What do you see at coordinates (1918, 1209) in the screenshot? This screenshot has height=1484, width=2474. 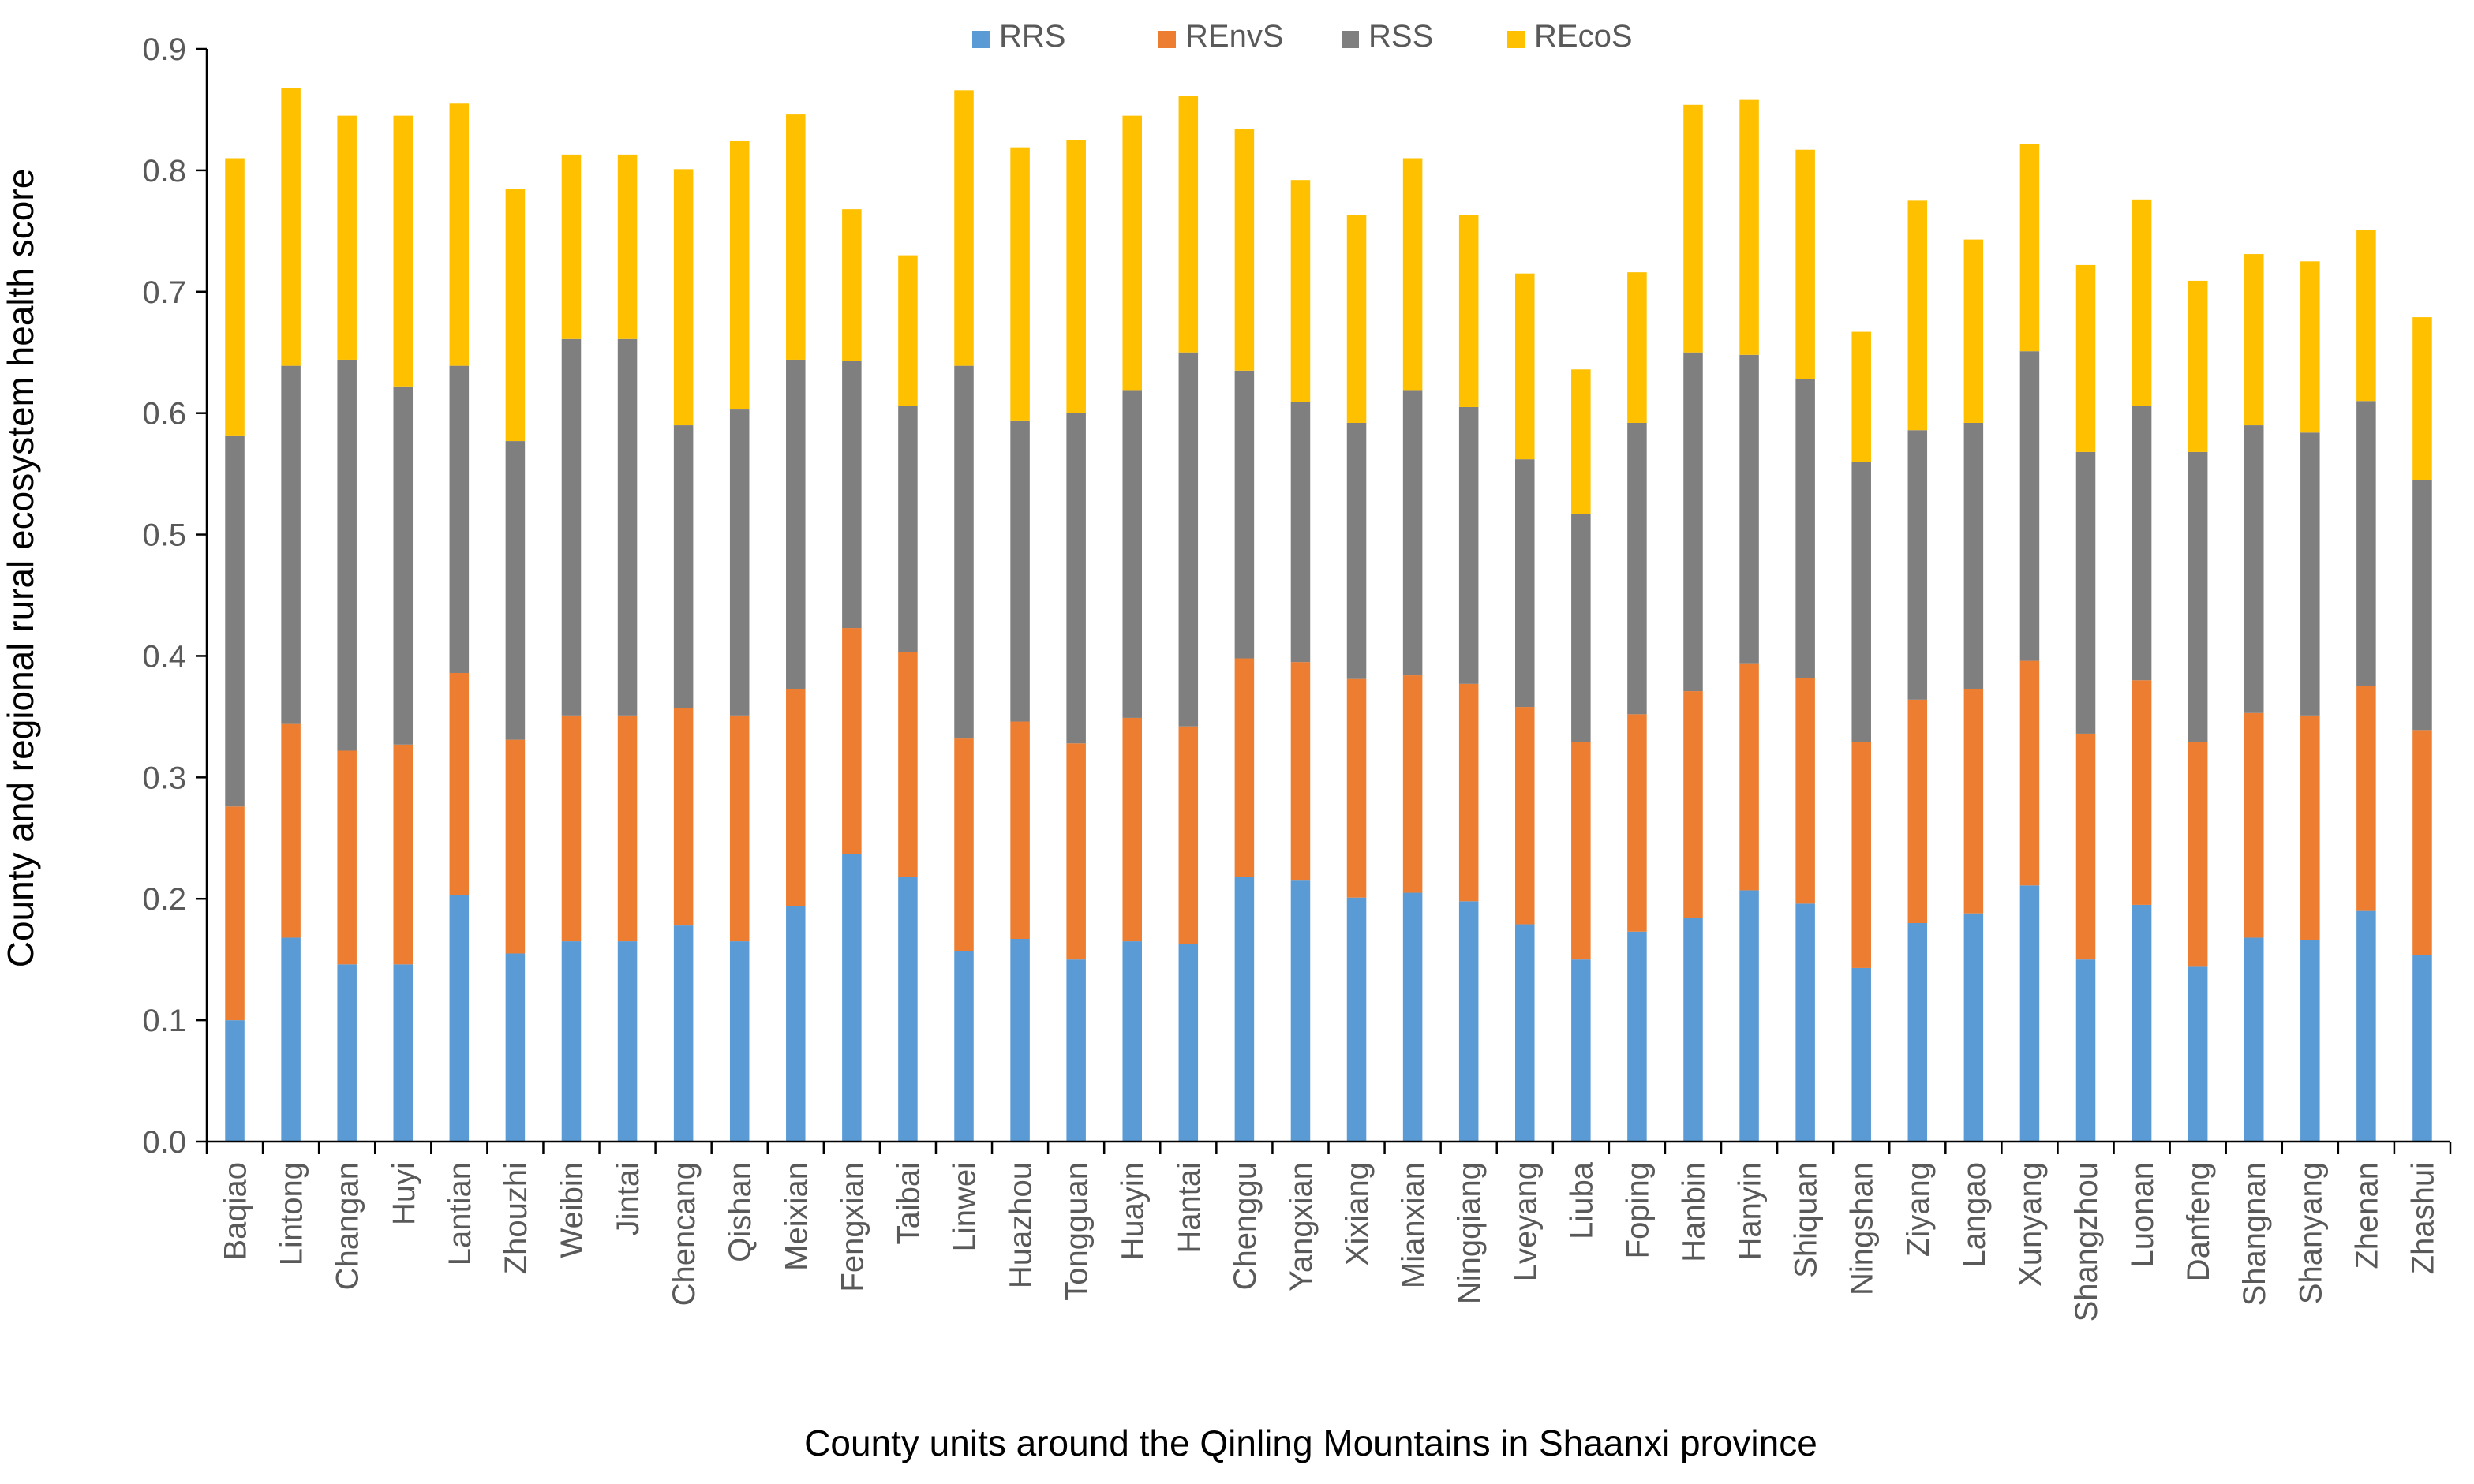 I see `x-tick-label: Ziyang` at bounding box center [1918, 1209].